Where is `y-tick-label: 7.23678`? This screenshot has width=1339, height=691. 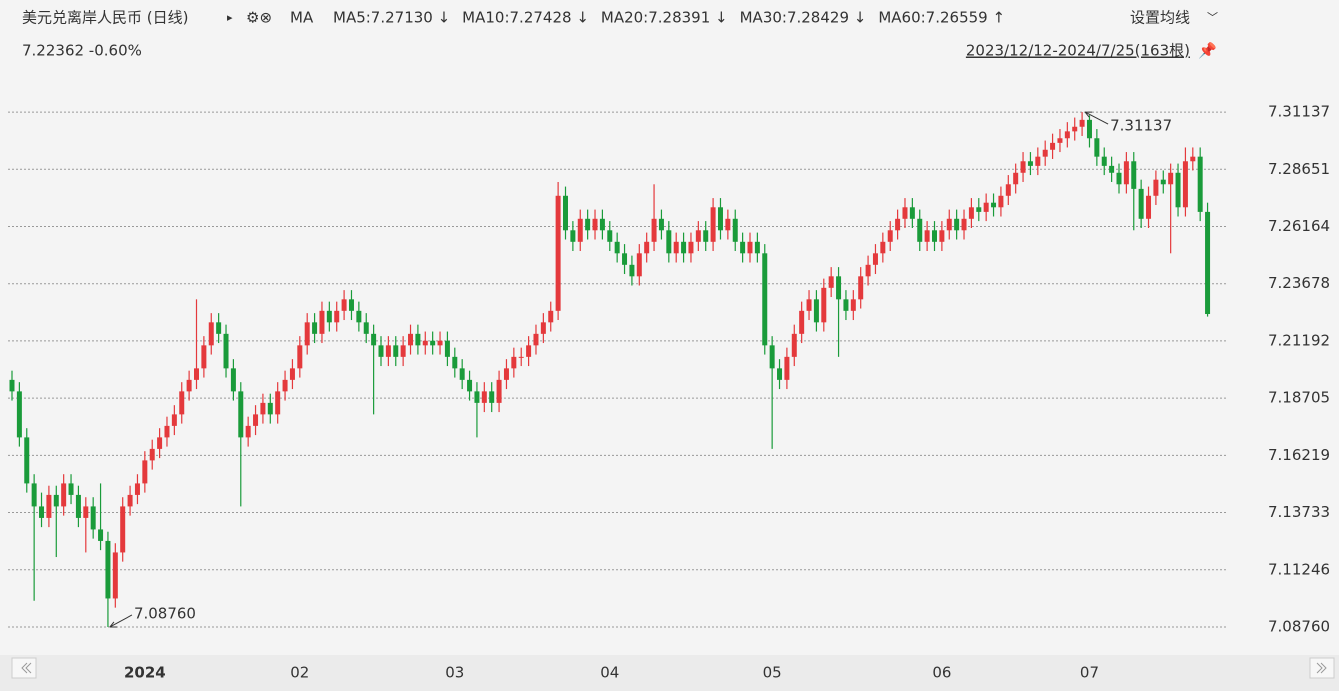
y-tick-label: 7.23678 is located at coordinates (1299, 283).